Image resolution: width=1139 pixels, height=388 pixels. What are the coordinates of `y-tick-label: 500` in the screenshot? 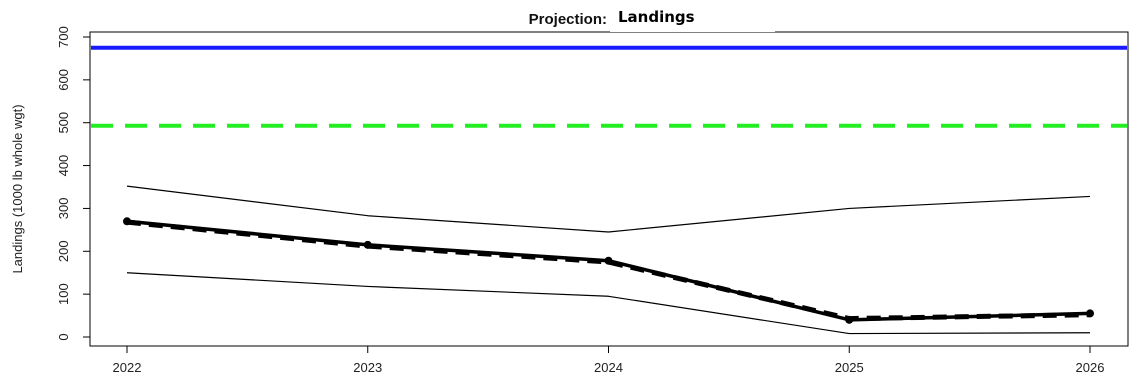 It's located at (63, 123).